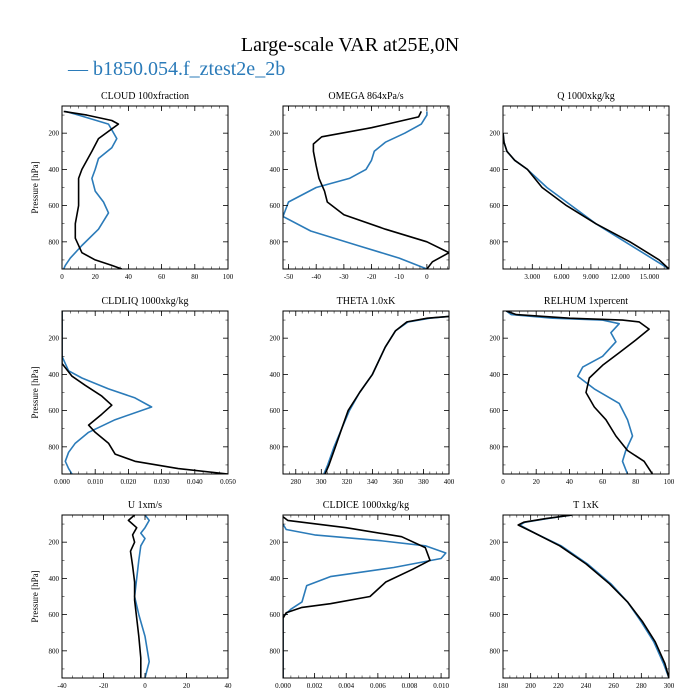 The height and width of the screenshot is (700, 700). What do you see at coordinates (400, 277) in the screenshot?
I see `x-tick-label: -10` at bounding box center [400, 277].